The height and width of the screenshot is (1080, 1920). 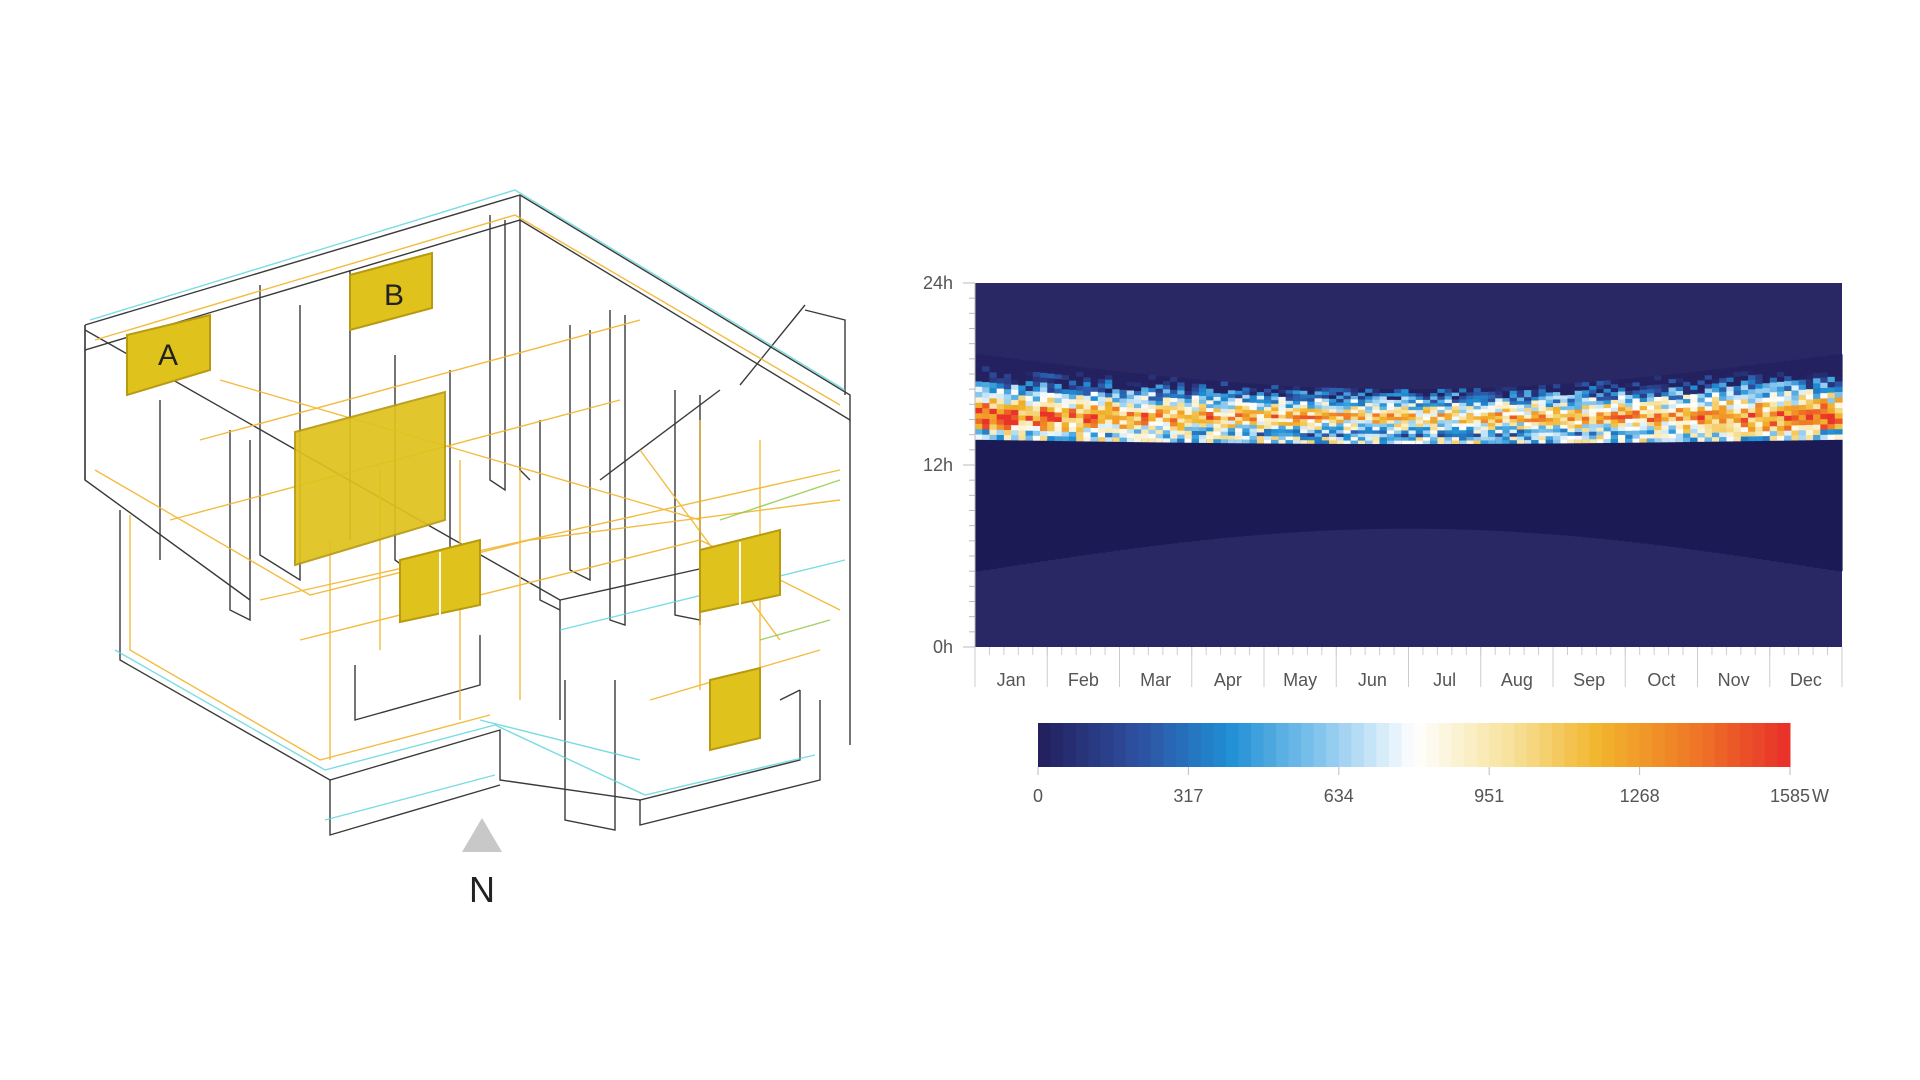 What do you see at coordinates (1517, 680) in the screenshot?
I see `x-tick-label: Aug` at bounding box center [1517, 680].